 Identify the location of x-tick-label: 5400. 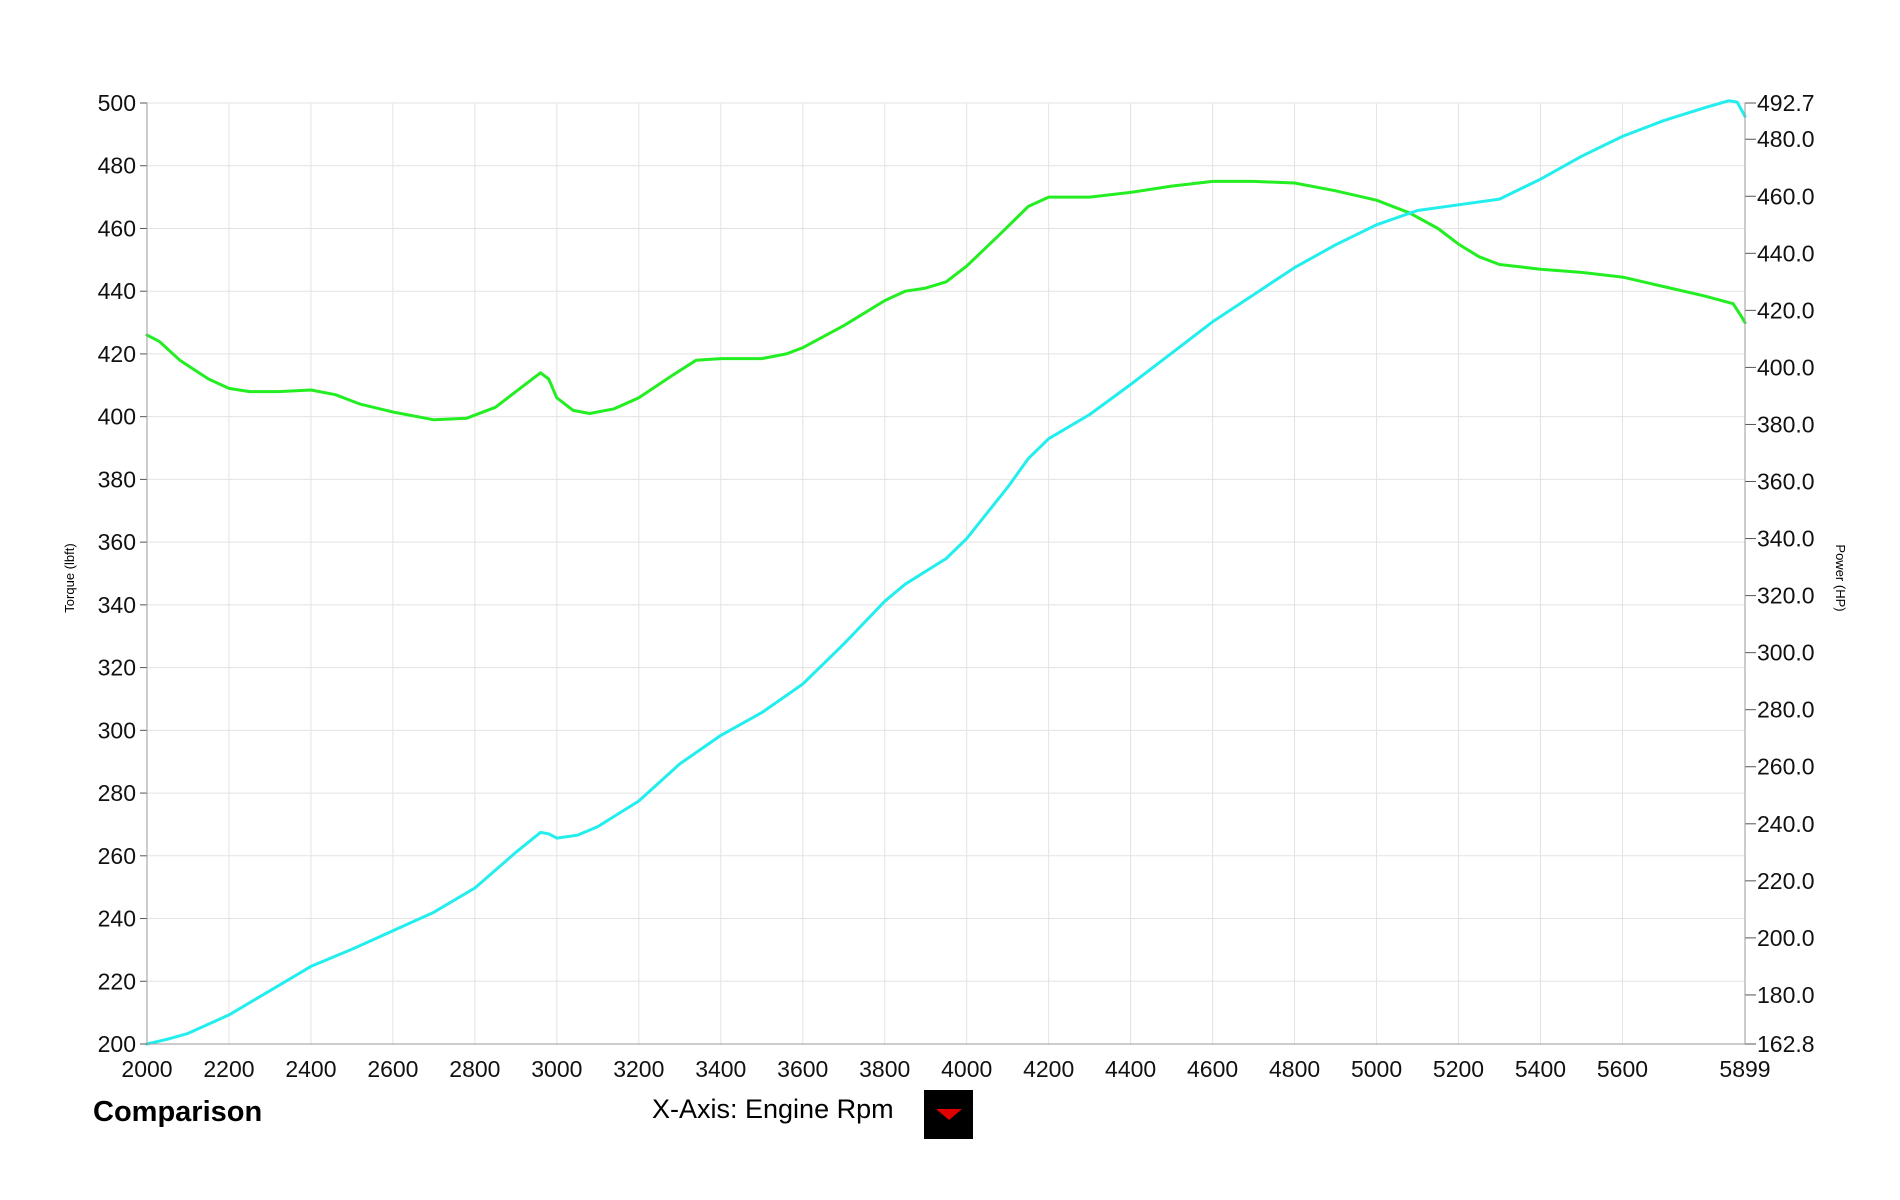
(1540, 1069).